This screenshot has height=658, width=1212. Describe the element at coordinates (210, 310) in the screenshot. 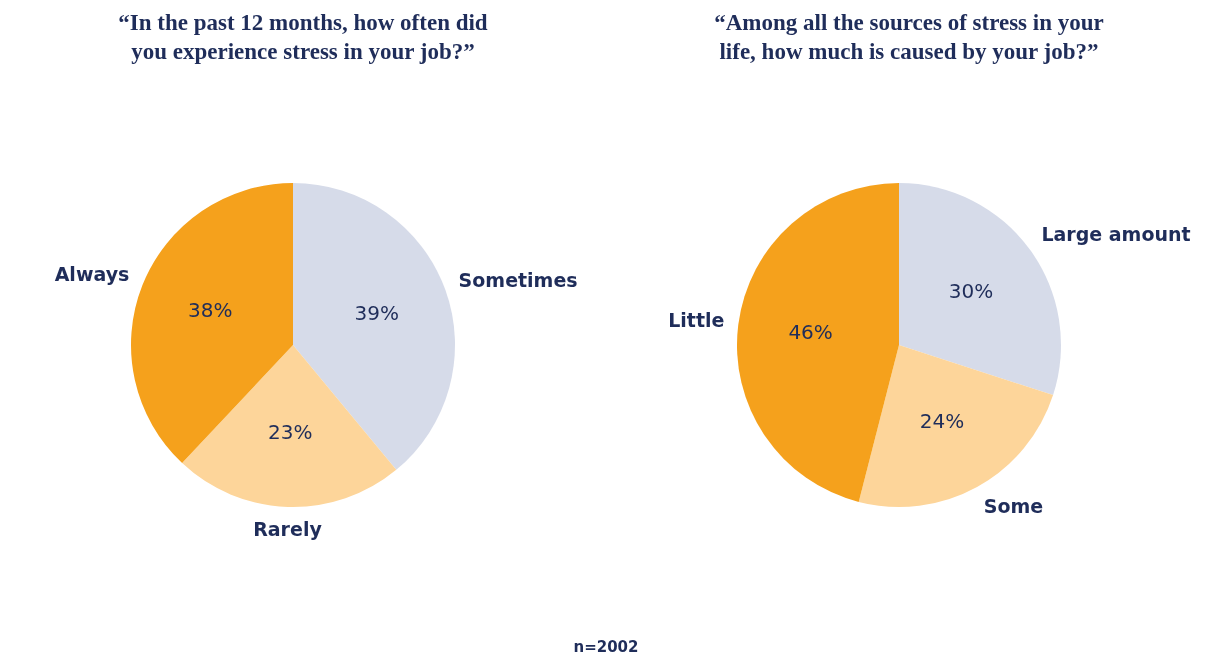

I see `data-label: 38%` at that location.